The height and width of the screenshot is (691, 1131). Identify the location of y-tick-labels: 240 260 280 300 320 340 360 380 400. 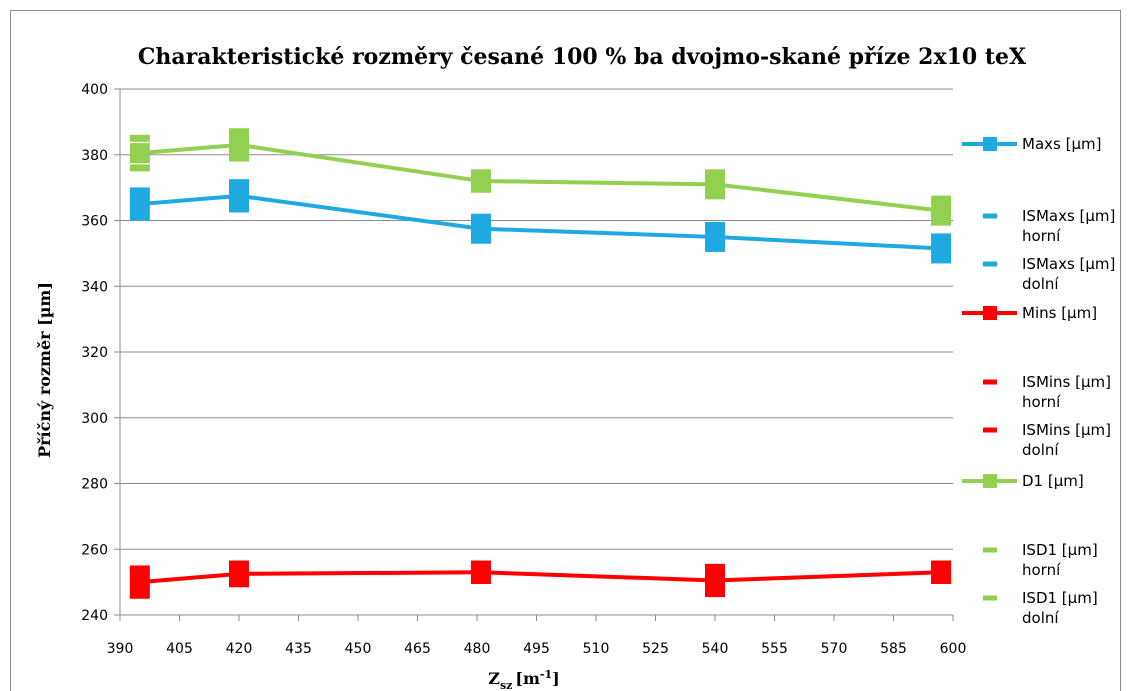
(94, 353).